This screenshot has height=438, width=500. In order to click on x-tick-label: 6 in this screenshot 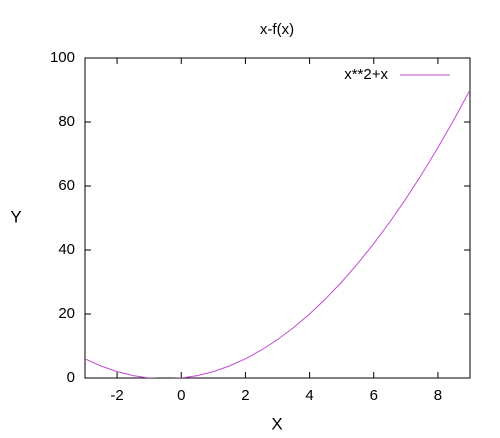, I will do `click(374, 395)`.